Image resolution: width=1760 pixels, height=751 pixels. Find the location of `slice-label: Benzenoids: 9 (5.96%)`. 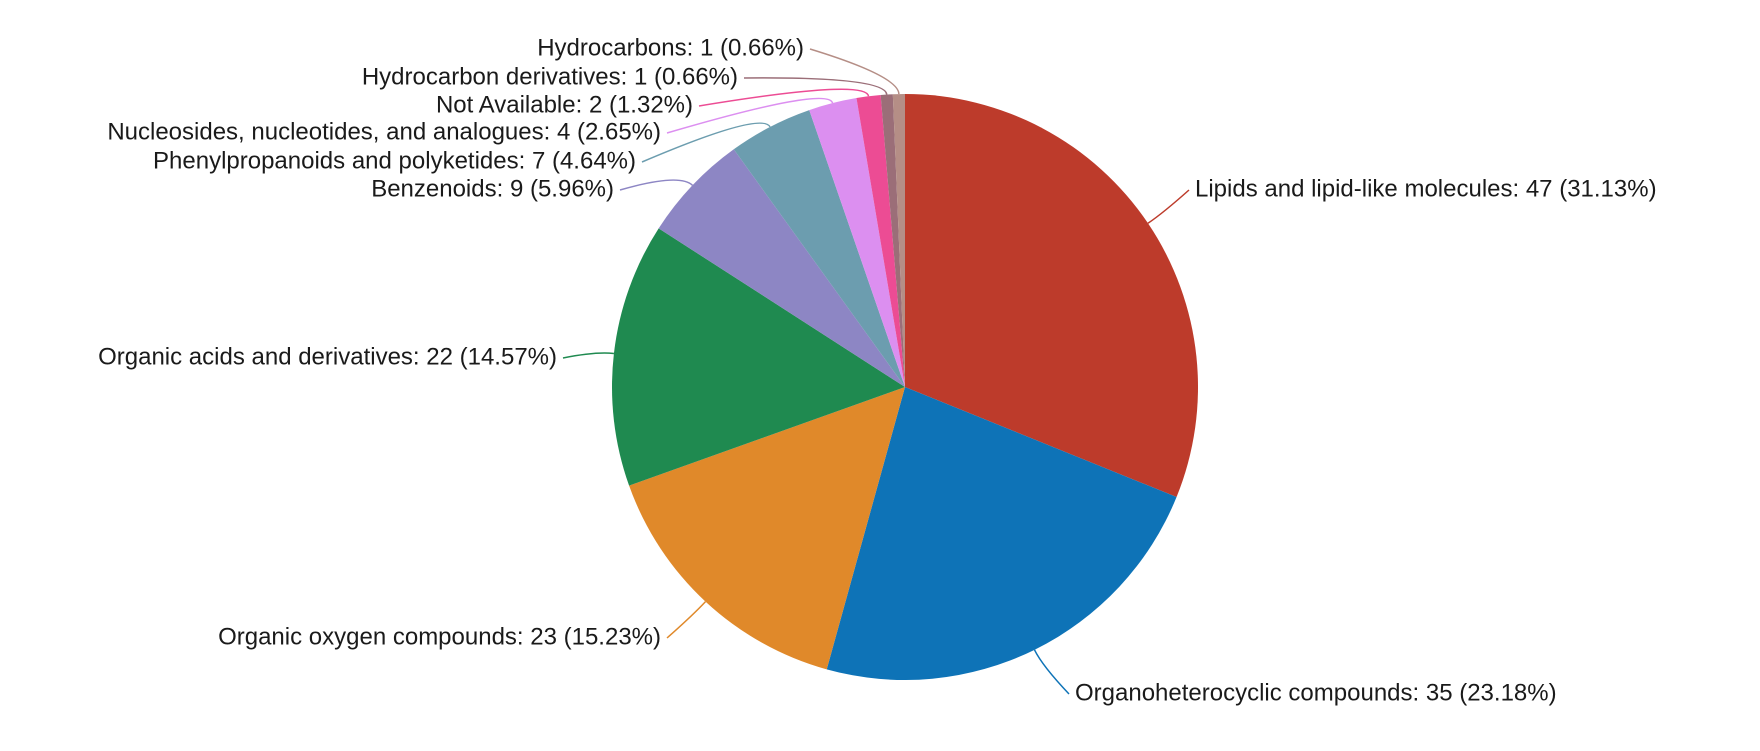

slice-label: Benzenoids: 9 (5.96%) is located at coordinates (492, 188).